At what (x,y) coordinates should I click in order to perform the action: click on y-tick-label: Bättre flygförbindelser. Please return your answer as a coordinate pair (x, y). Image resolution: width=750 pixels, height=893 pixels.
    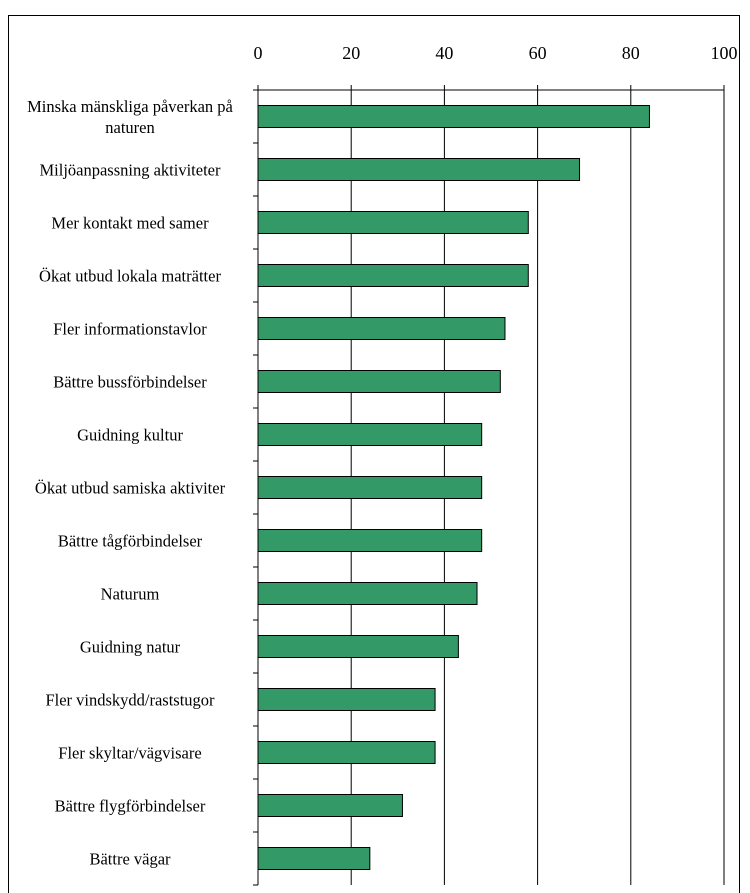
    Looking at the image, I should click on (130, 805).